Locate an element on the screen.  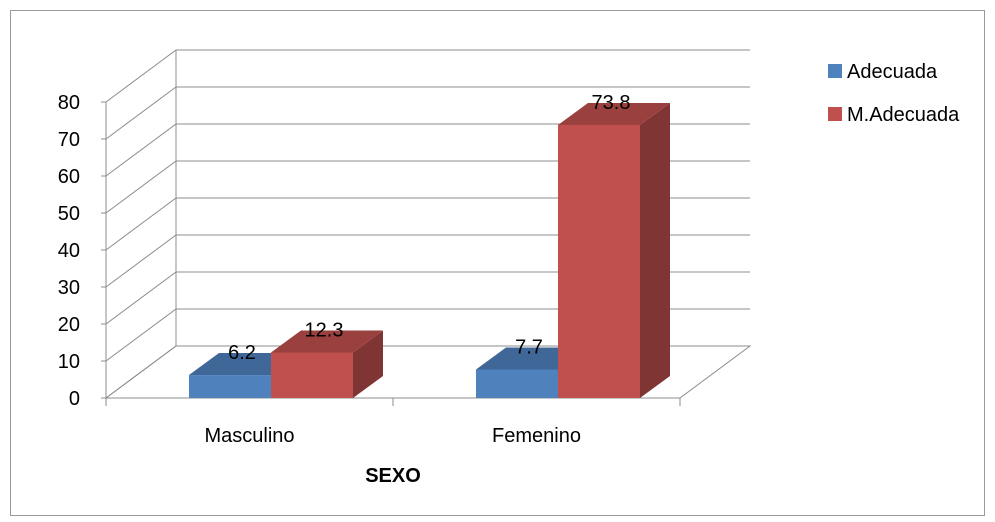
y-tick-label-20: 20 is located at coordinates (69, 325).